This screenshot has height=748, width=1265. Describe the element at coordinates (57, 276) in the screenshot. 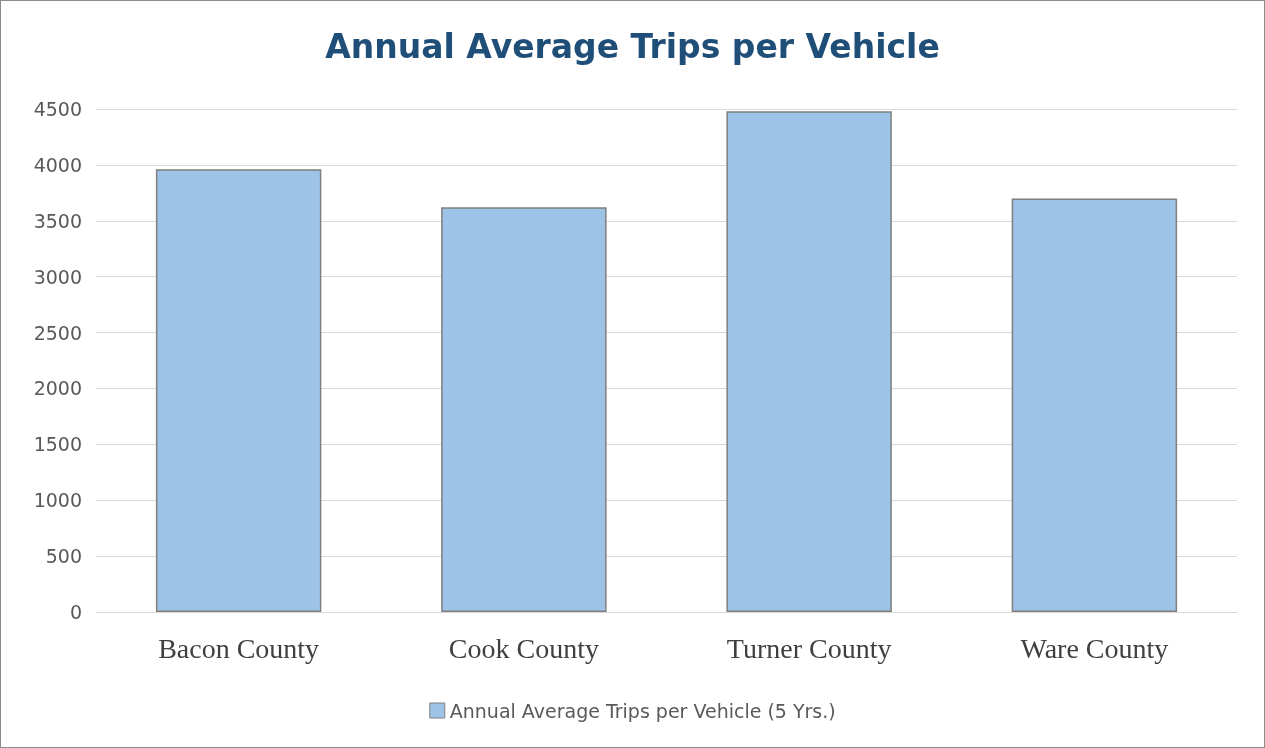

I see `y-tick-label: 3000` at that location.